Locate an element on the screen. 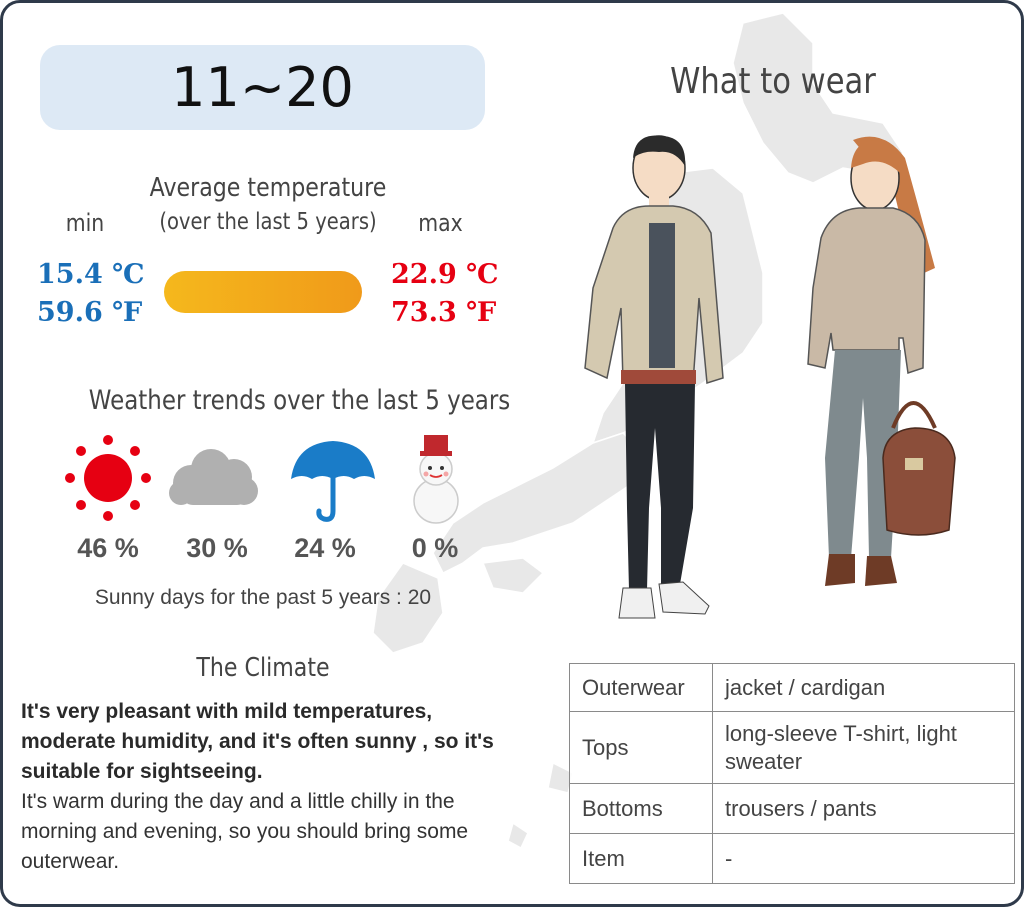 The image size is (1024, 907). cloudy-percent: 30 % is located at coordinates (217, 548).